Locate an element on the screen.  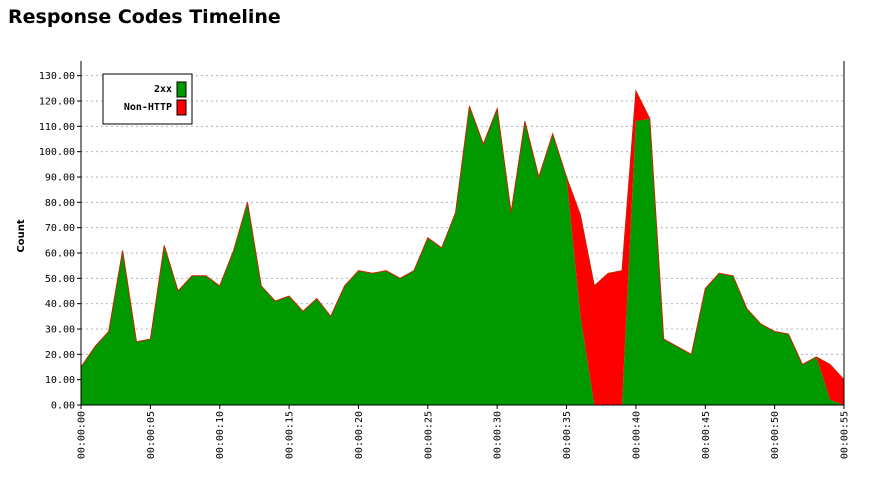
legend-label: 2xx is located at coordinates (163, 89).